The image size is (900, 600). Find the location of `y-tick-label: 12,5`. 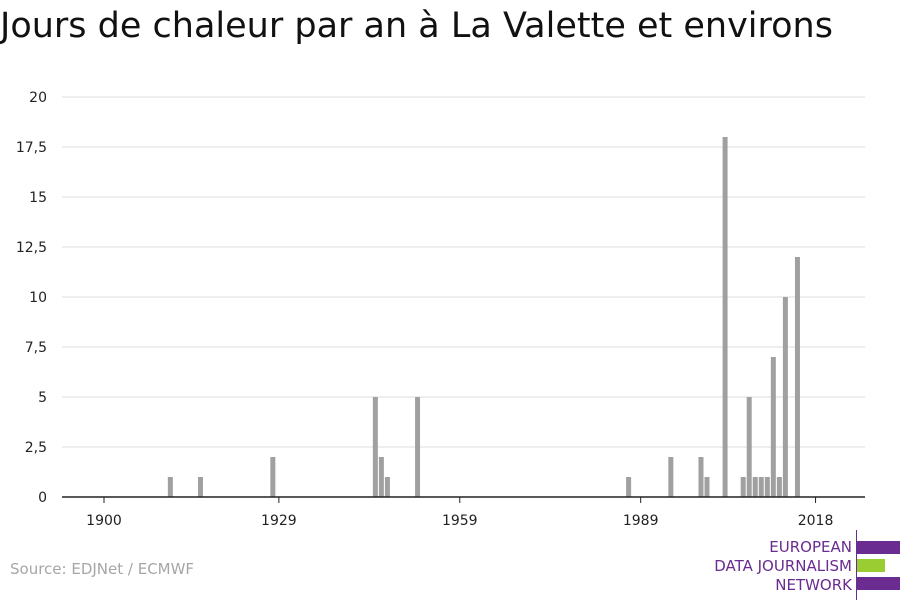

y-tick-label: 12,5 is located at coordinates (31, 248).